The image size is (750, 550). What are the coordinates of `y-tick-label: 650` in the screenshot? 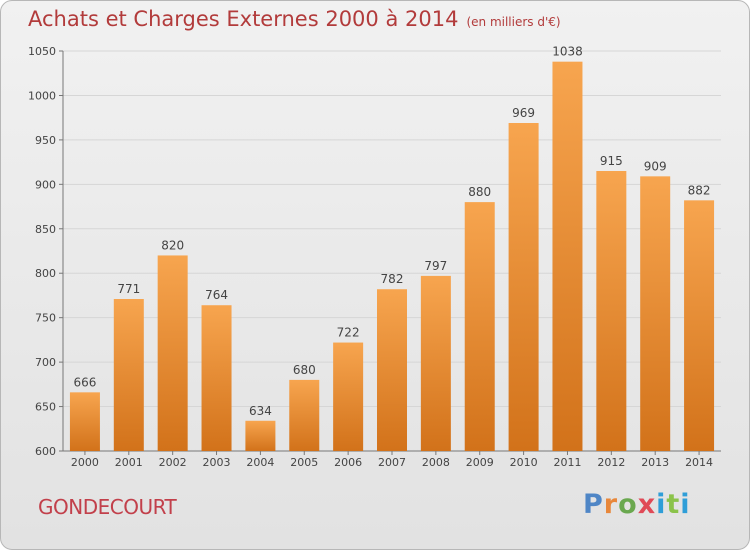 It's located at (45, 407).